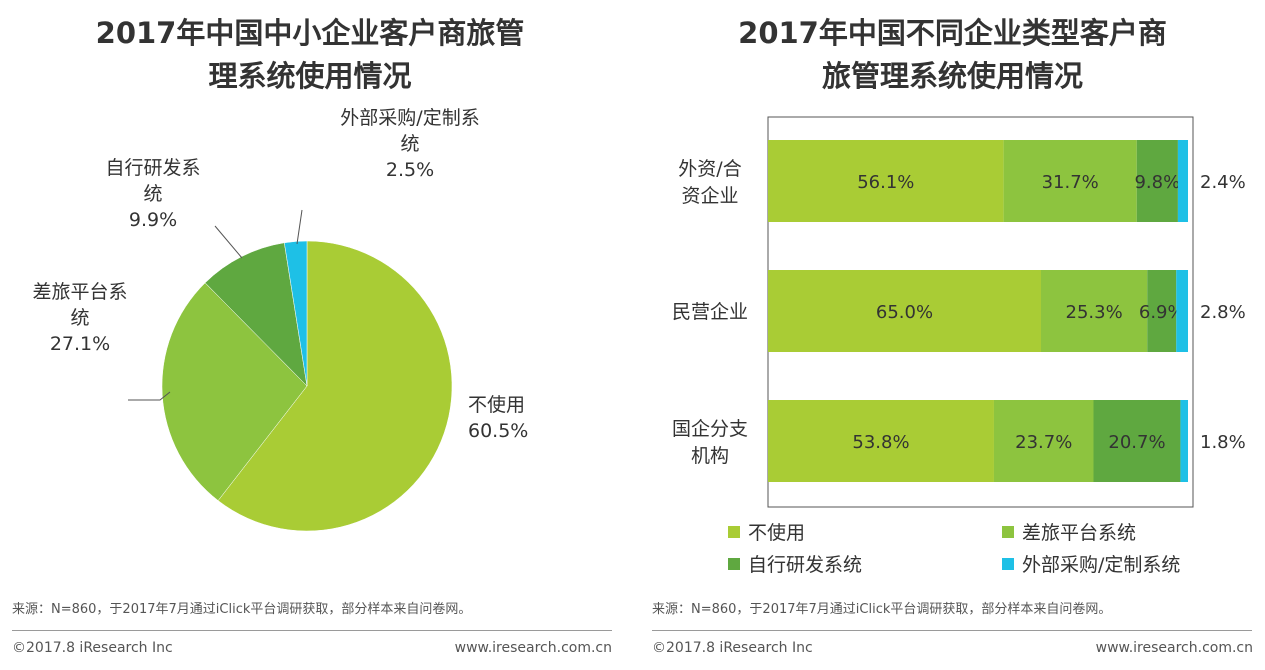 The width and height of the screenshot is (1265, 670). I want to click on pie-category-label-travel-platform: 差旅平台系, so click(79, 292).